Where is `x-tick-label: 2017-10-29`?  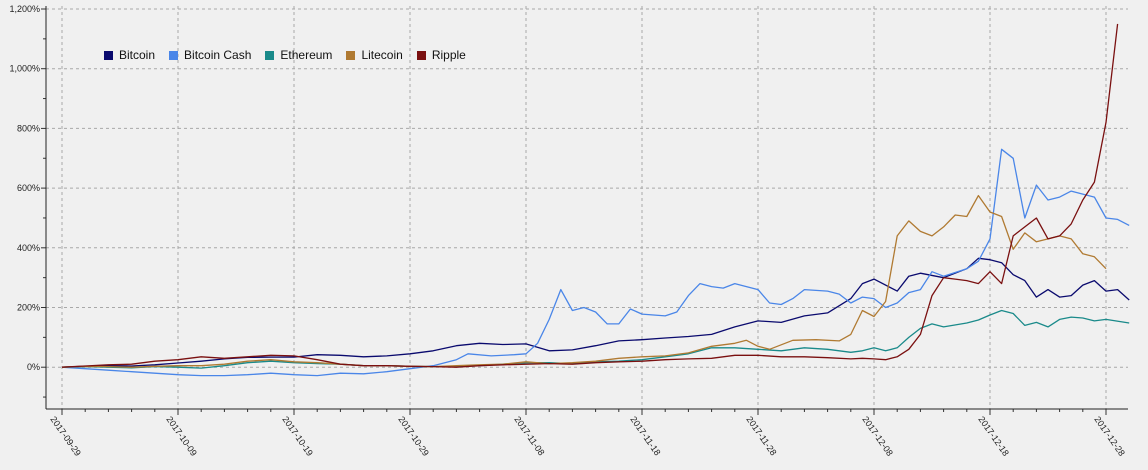 x-tick-label: 2017-10-29 is located at coordinates (413, 435).